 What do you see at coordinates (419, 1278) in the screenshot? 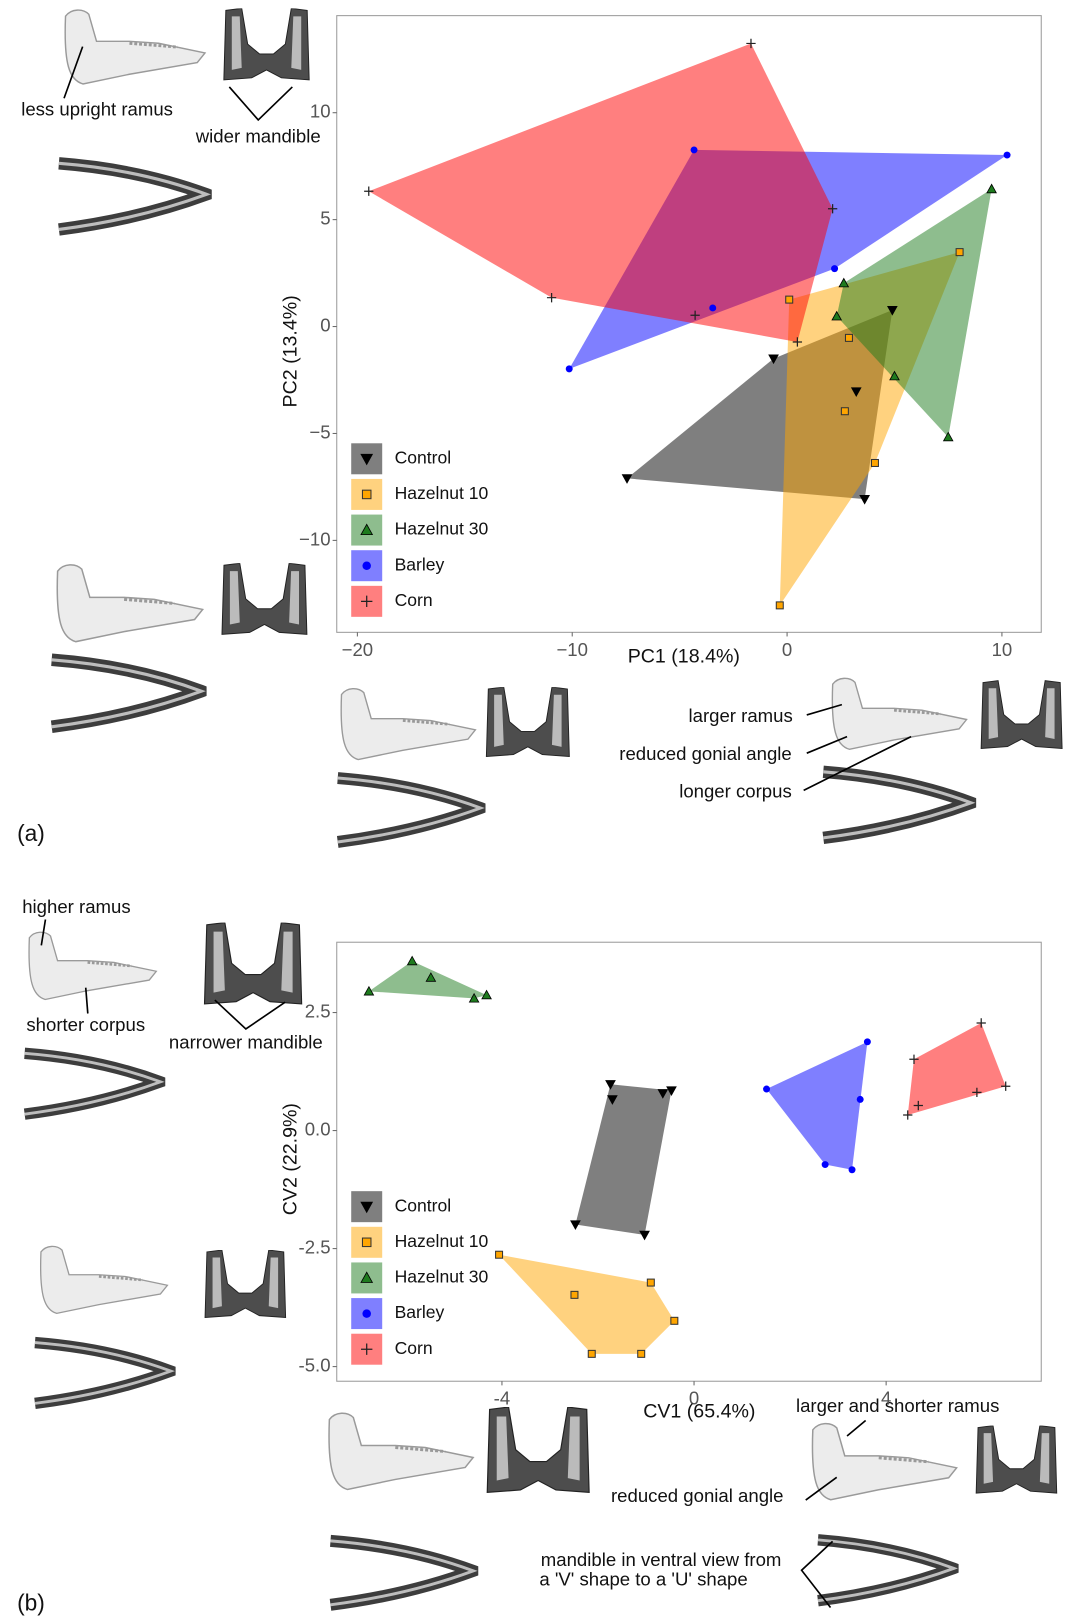
I see `legend: Control Hazelnut 10 Hazelnut 30 Barley Corn` at bounding box center [419, 1278].